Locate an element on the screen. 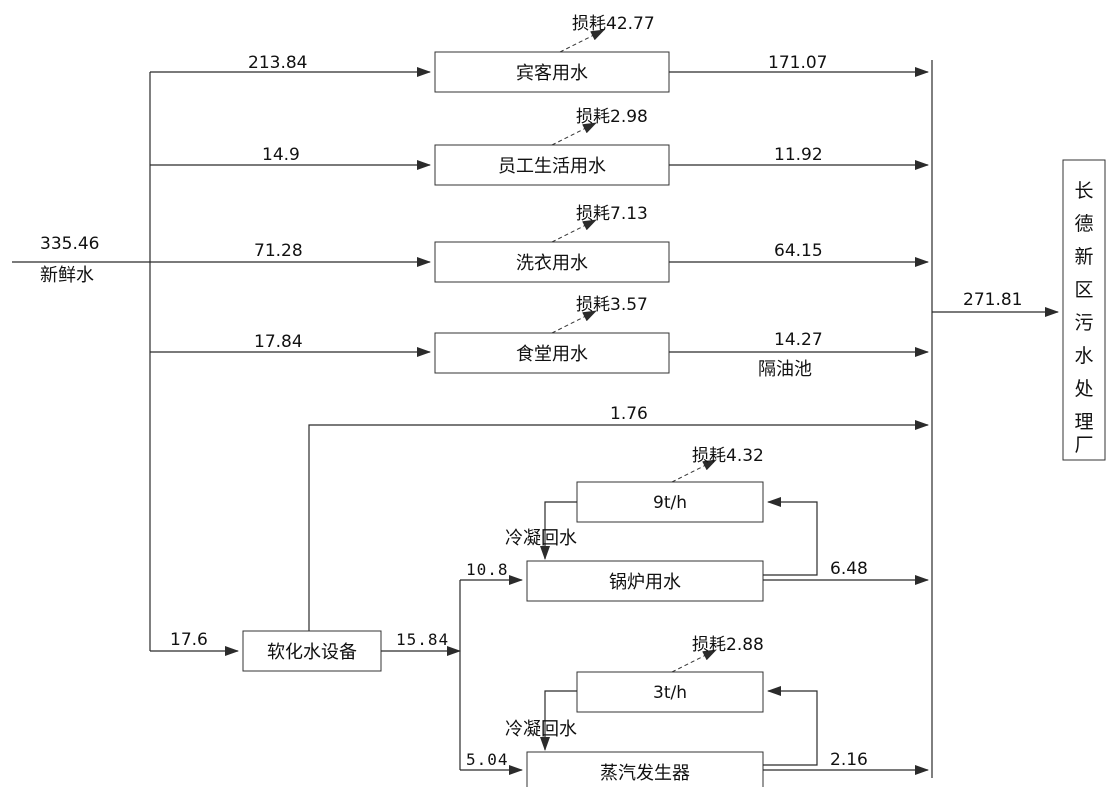  softener-bypass-value: 1.76 is located at coordinates (629, 414).